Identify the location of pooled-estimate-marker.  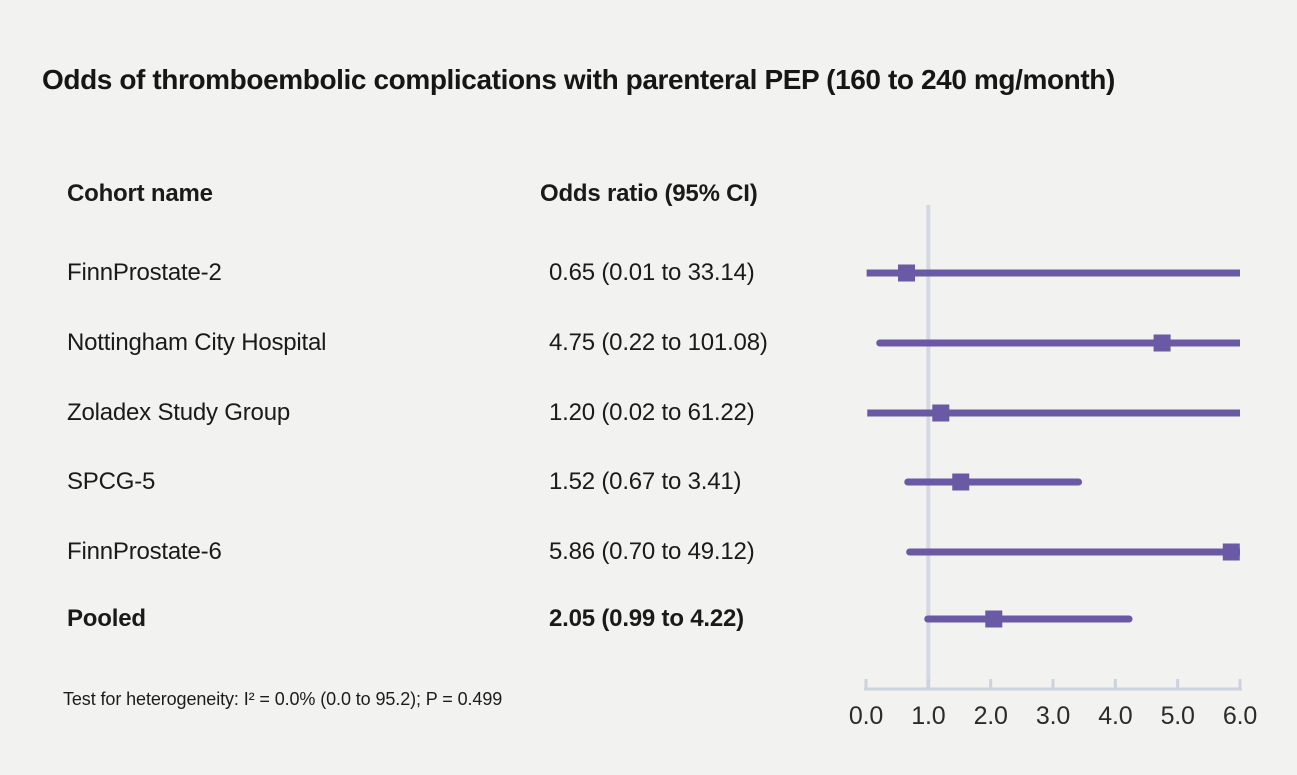
(994, 619).